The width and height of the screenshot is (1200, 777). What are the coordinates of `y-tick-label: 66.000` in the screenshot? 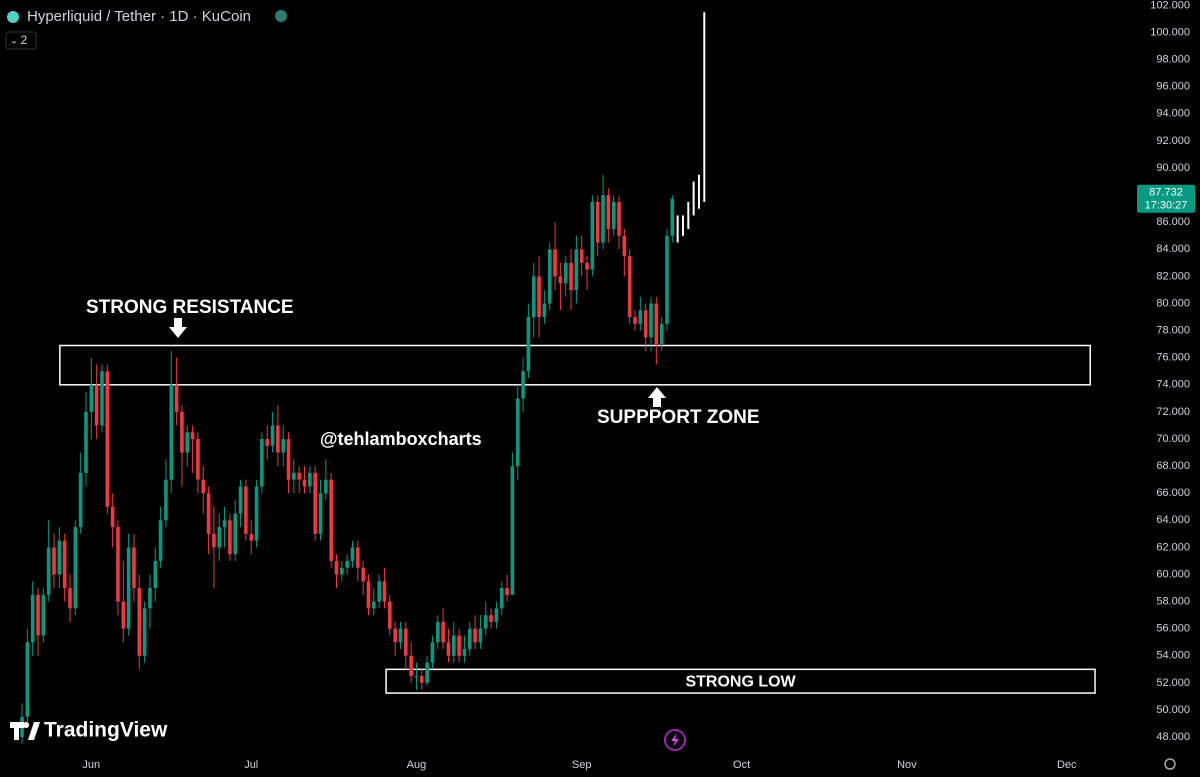 It's located at (1173, 493).